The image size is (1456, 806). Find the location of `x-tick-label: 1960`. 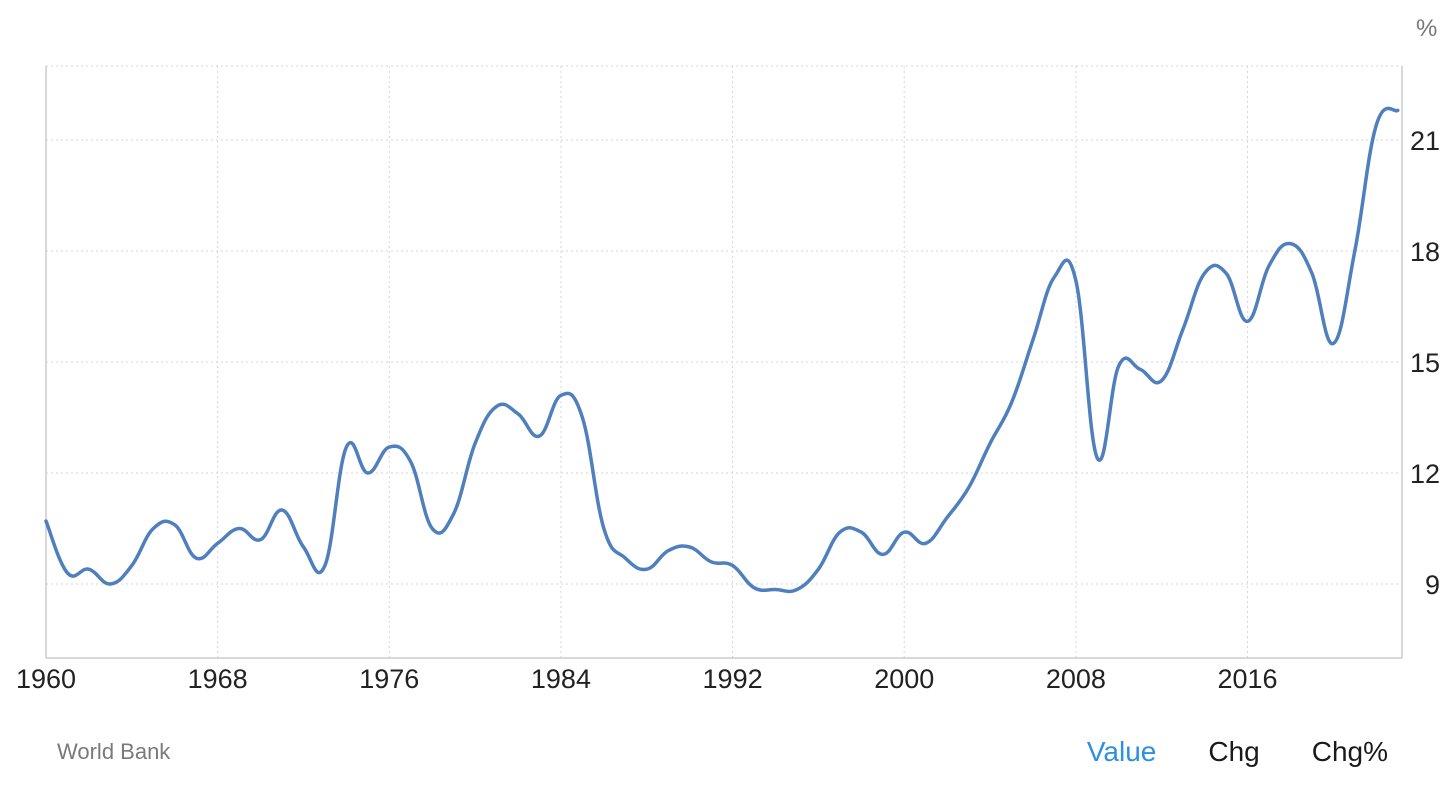

x-tick-label: 1960 is located at coordinates (46, 679).